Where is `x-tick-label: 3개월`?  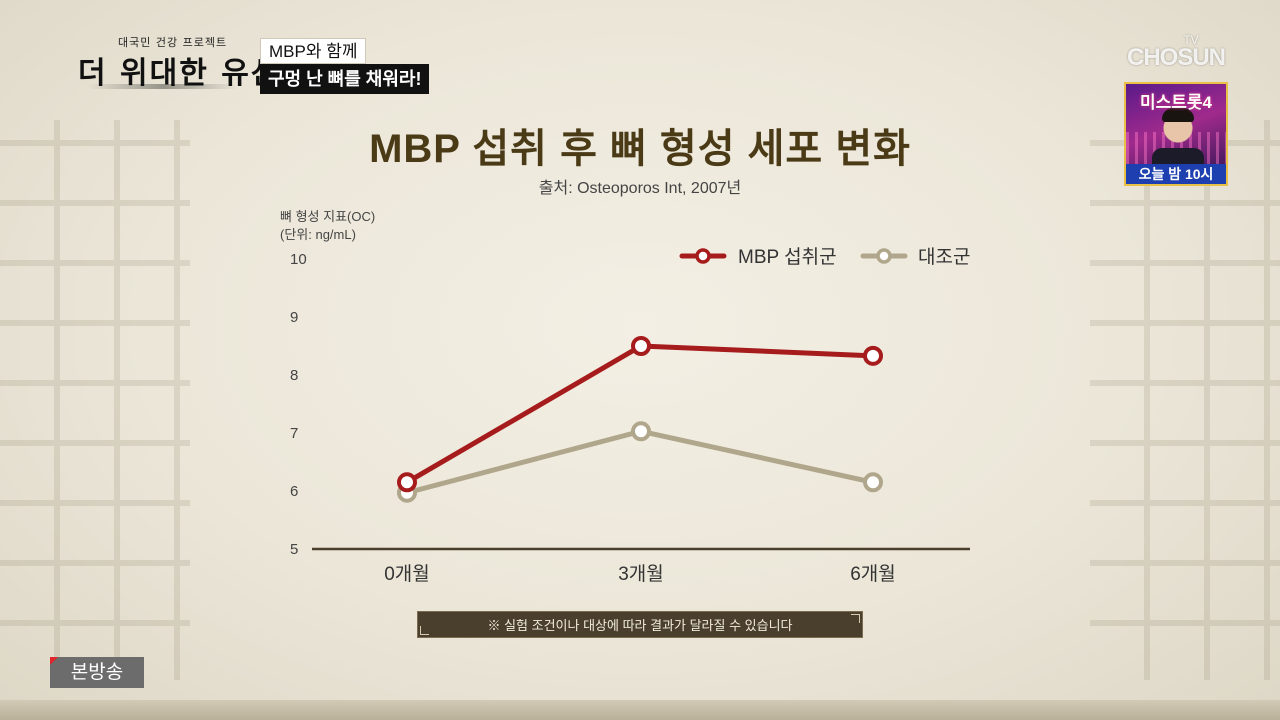 x-tick-label: 3개월 is located at coordinates (641, 574).